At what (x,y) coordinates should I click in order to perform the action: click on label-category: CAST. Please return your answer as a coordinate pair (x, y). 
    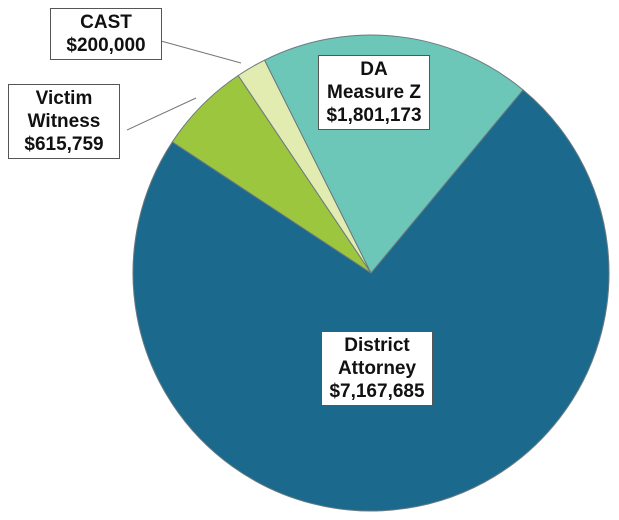
    Looking at the image, I should click on (106, 22).